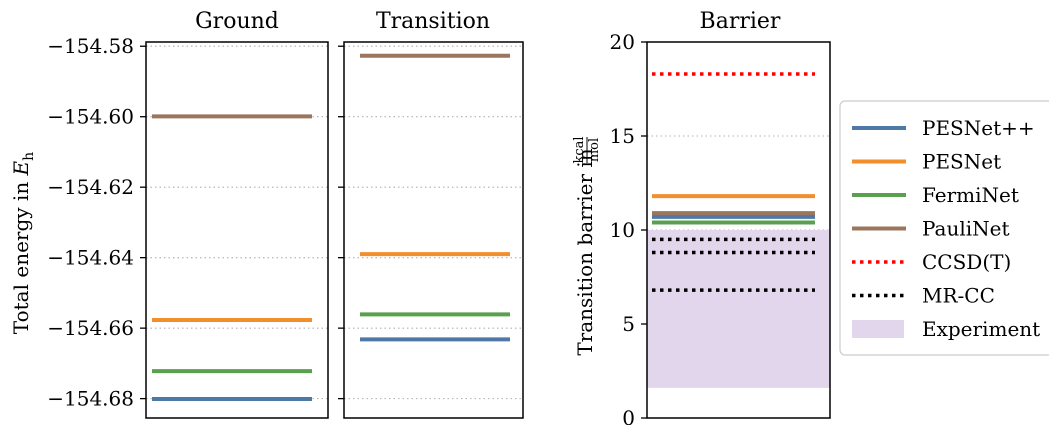 The height and width of the screenshot is (425, 1049). Describe the element at coordinates (981, 329) in the screenshot. I see `legend-label: Experiment` at that location.